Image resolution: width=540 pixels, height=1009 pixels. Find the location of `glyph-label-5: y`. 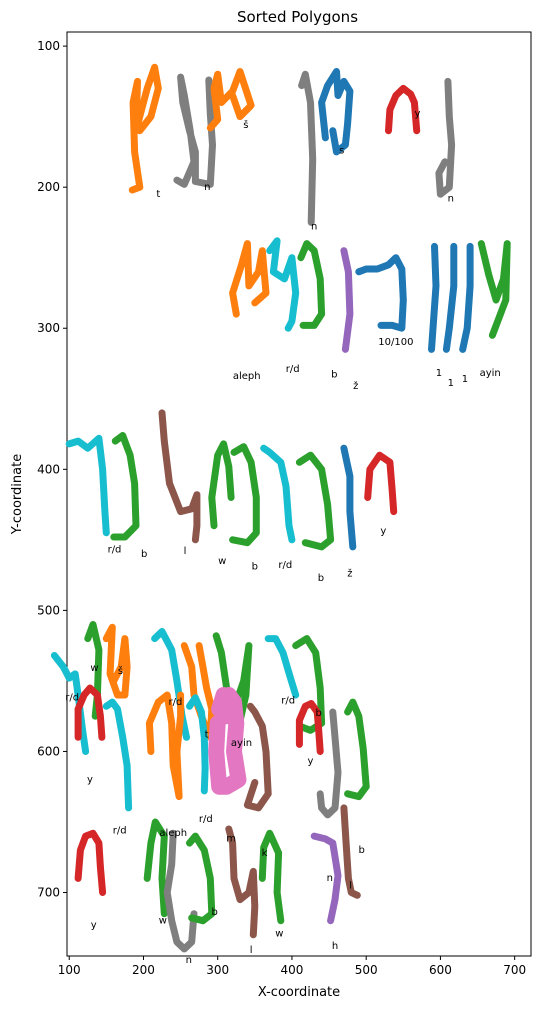

glyph-label-5: y is located at coordinates (417, 114).